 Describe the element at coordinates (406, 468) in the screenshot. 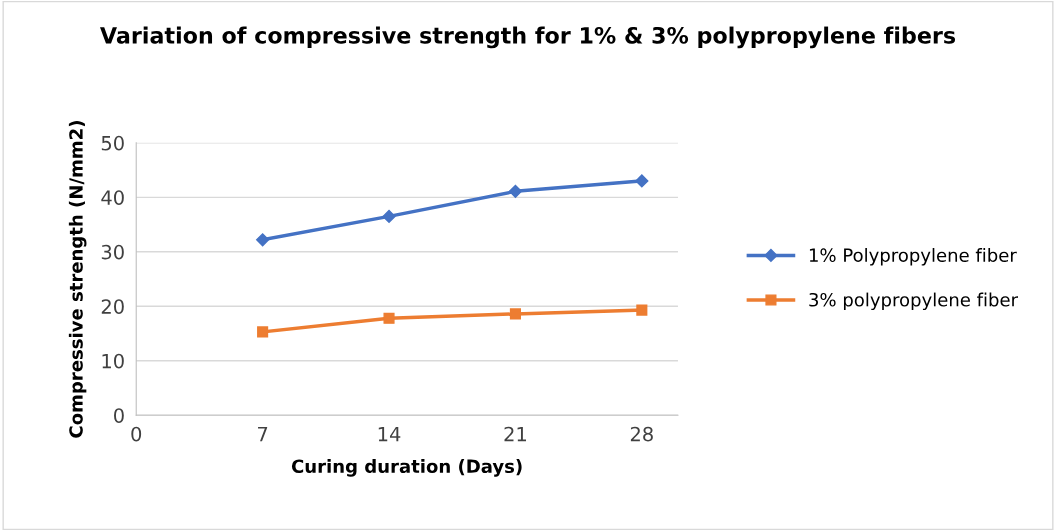

I see `x-axis-title: Curing duration (Days)` at that location.